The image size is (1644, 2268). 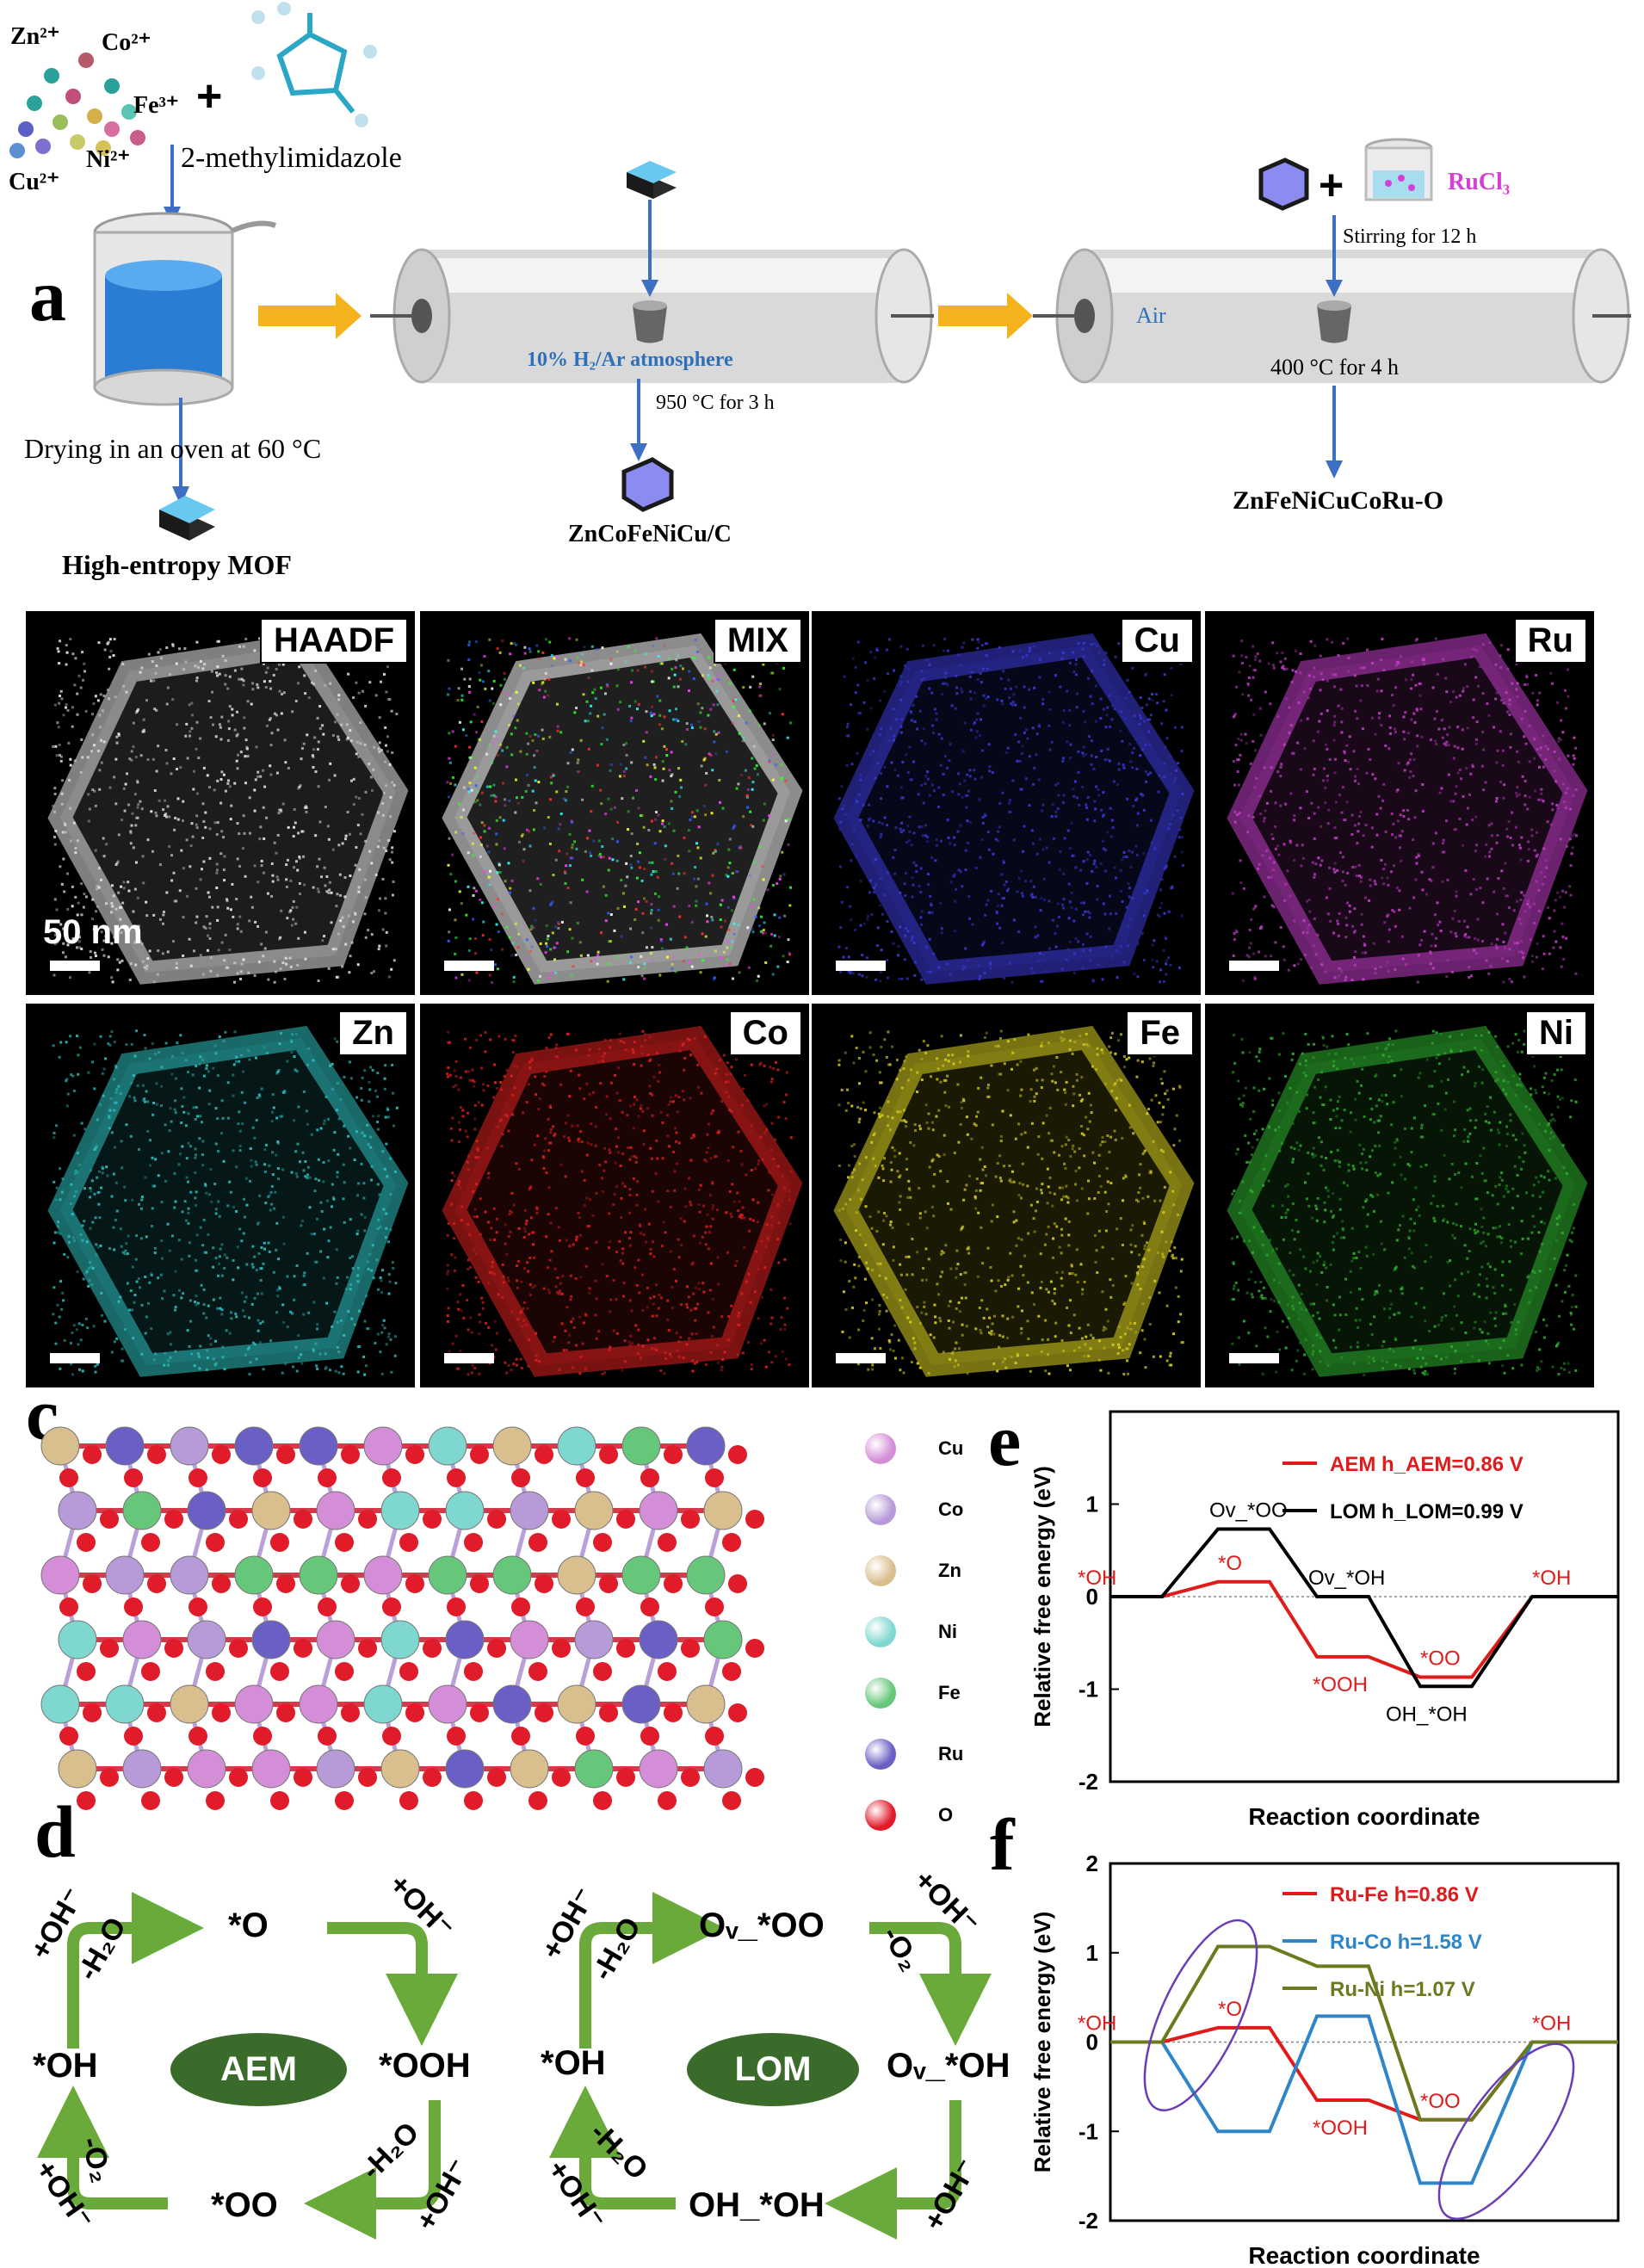 What do you see at coordinates (1410, 237) in the screenshot?
I see `stirring-label: Stirring for 12 h` at bounding box center [1410, 237].